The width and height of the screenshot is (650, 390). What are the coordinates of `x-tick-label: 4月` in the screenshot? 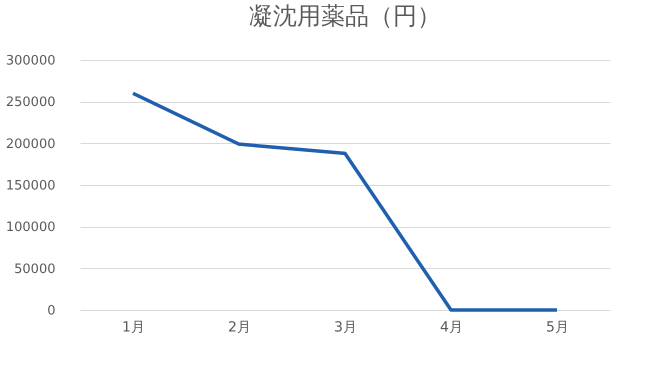 It's located at (451, 328).